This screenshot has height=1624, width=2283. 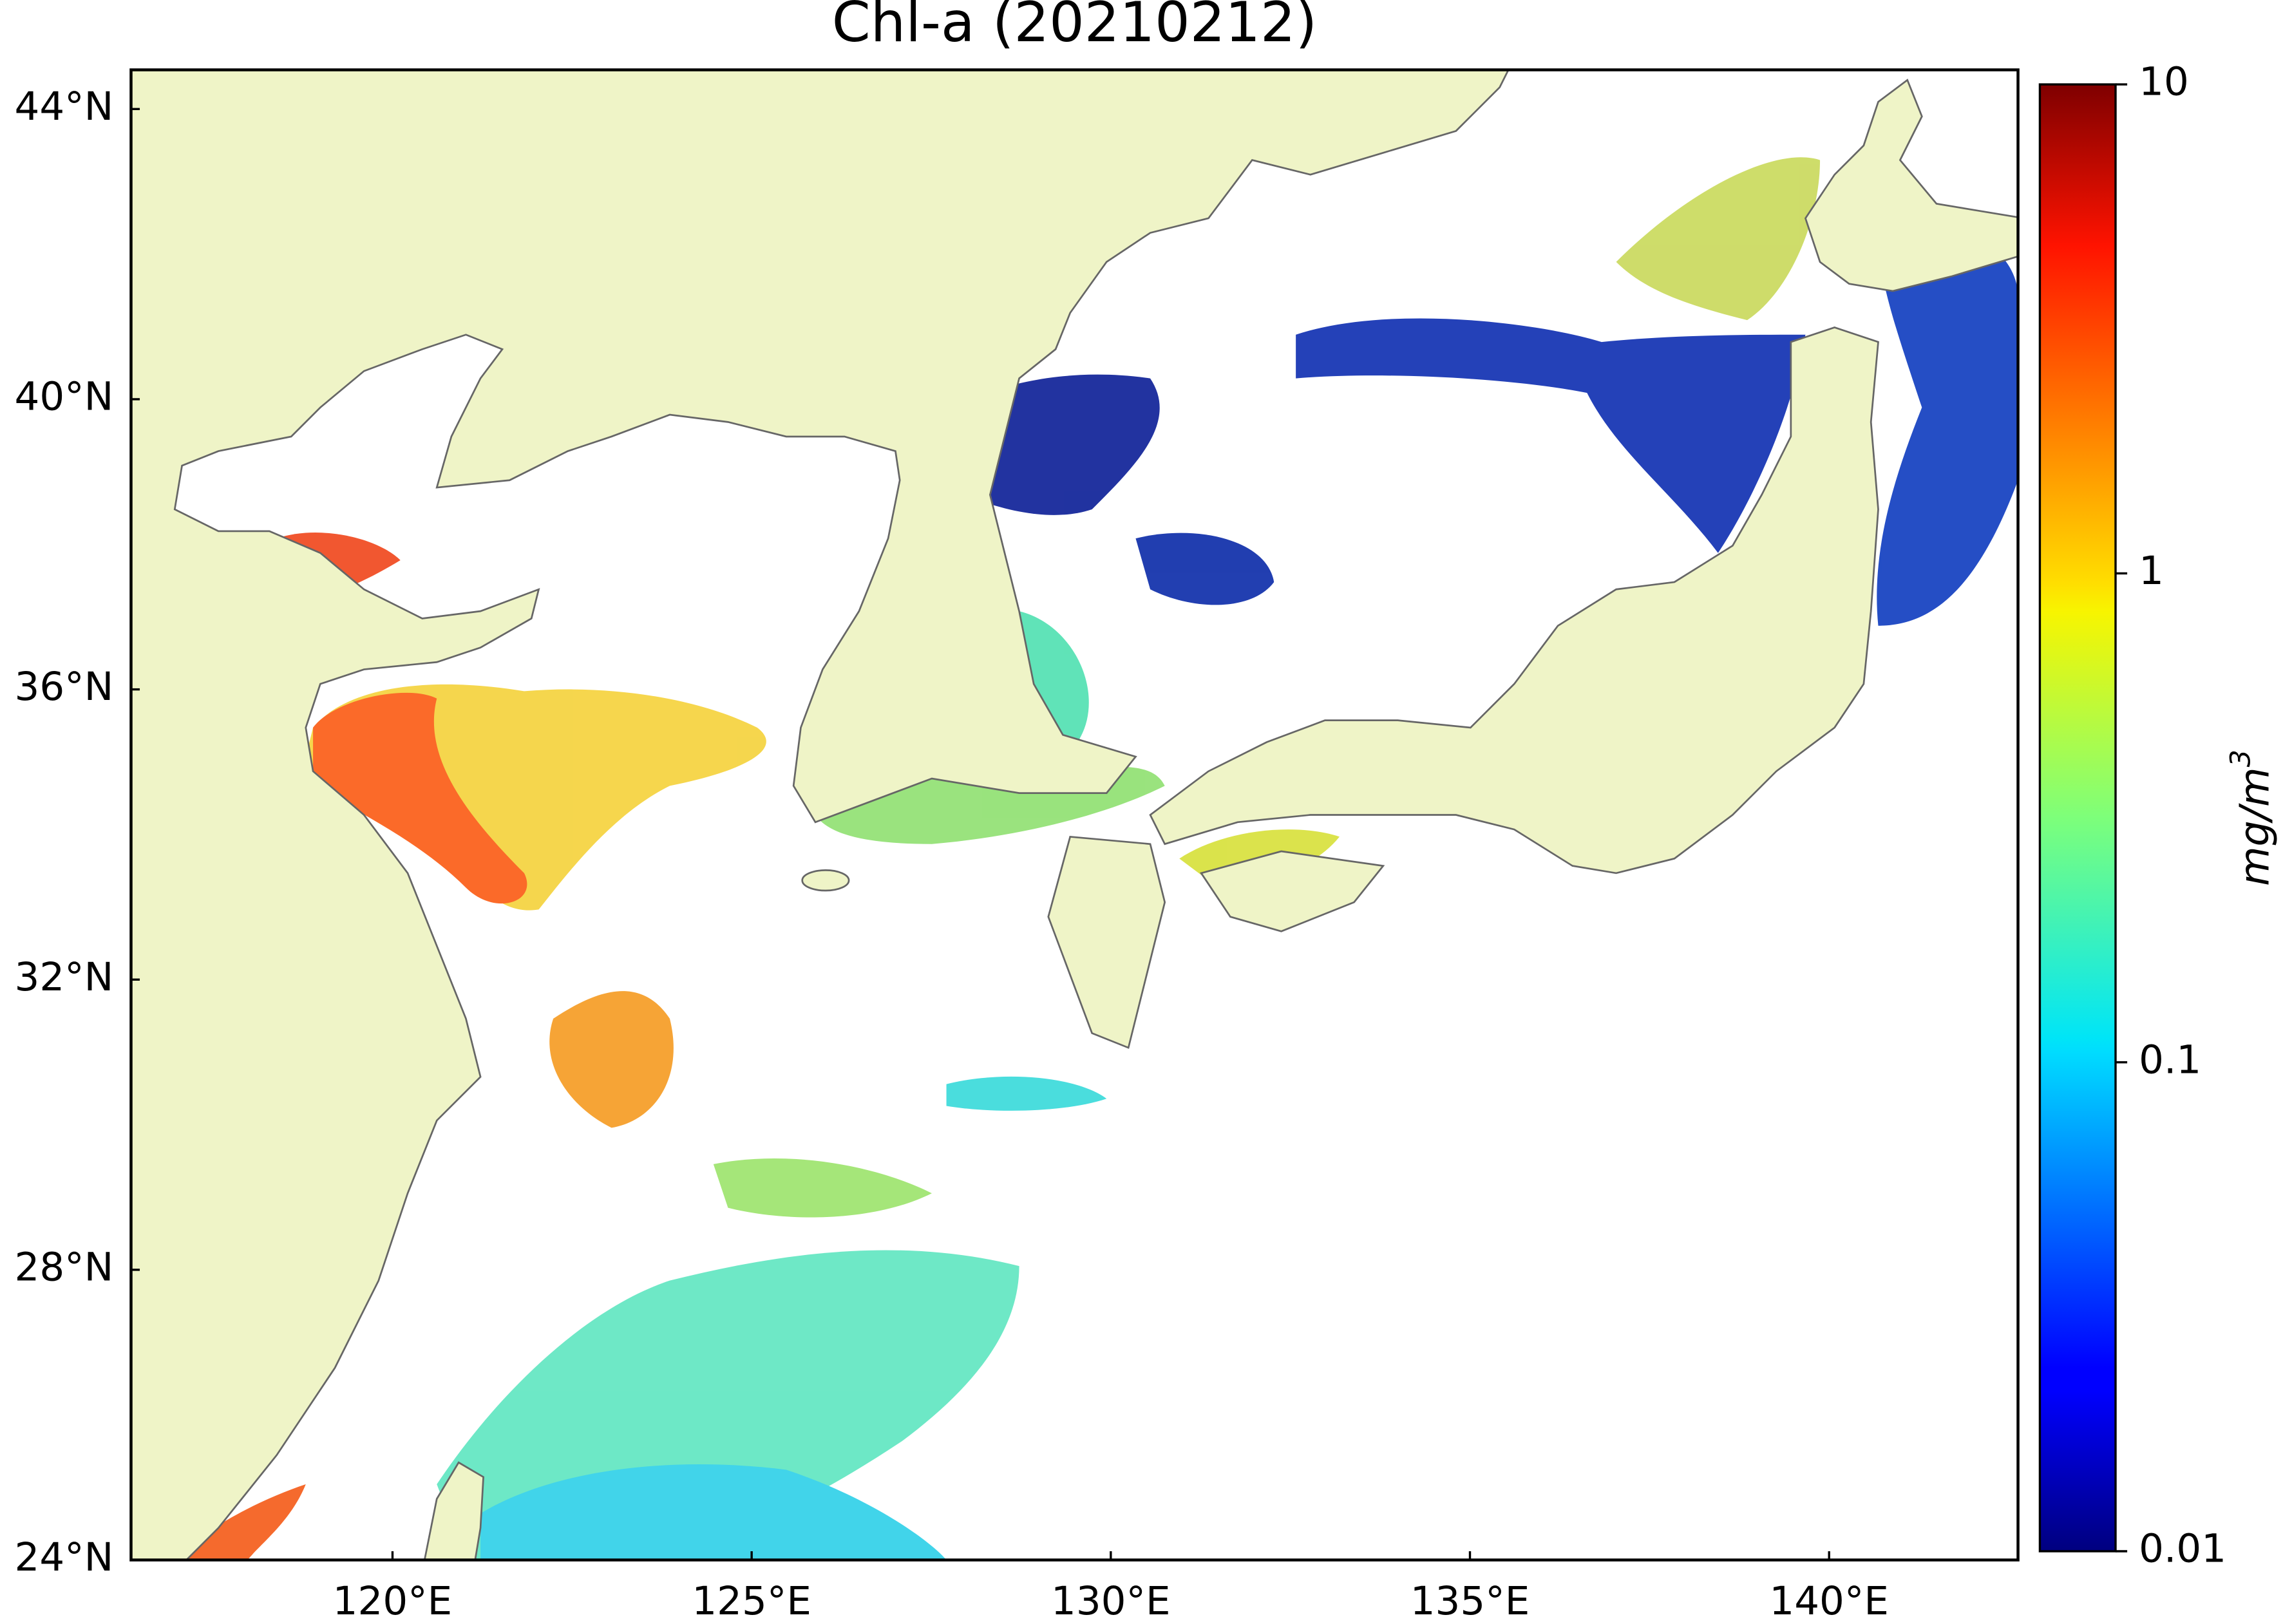 I want to click on y-tick-label: 32°N, so click(x=64, y=977).